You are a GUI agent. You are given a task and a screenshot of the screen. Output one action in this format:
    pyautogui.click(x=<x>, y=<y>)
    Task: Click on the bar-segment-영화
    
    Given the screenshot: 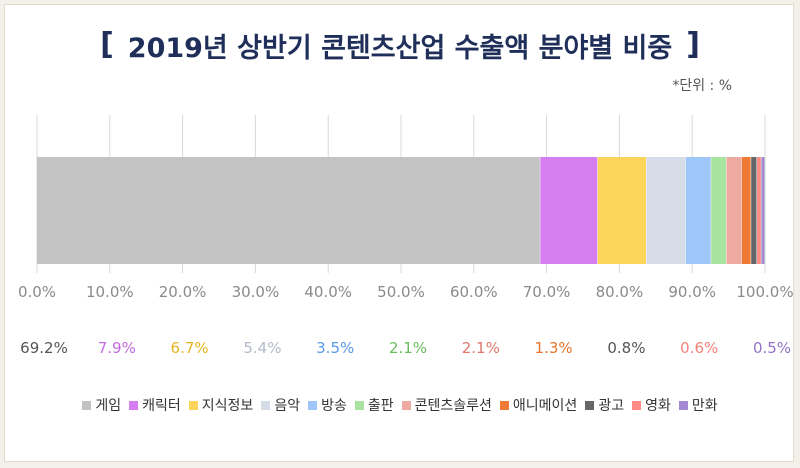 What is the action you would take?
    pyautogui.click(x=759, y=210)
    